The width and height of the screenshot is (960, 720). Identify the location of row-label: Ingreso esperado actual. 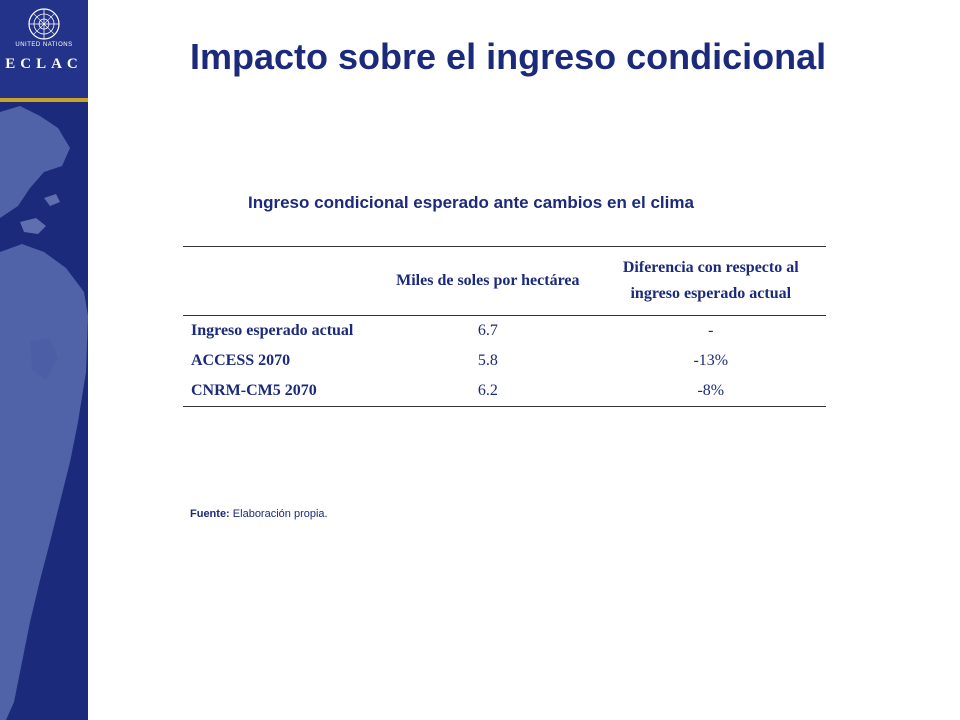
(272, 330).